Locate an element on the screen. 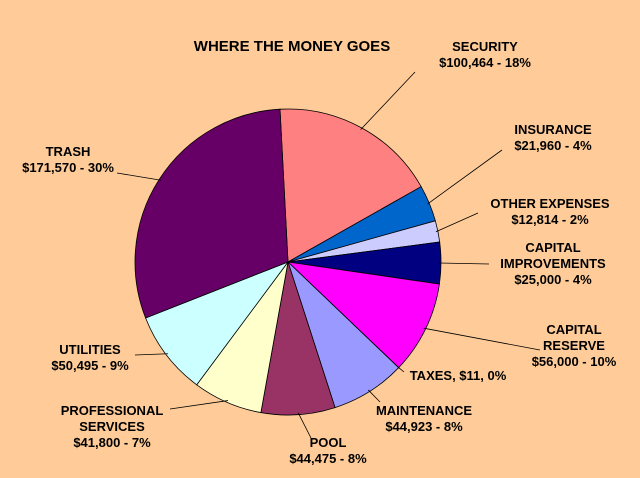 Image resolution: width=640 pixels, height=478 pixels. slice-label-line: IMPROVEMENTS is located at coordinates (553, 263).